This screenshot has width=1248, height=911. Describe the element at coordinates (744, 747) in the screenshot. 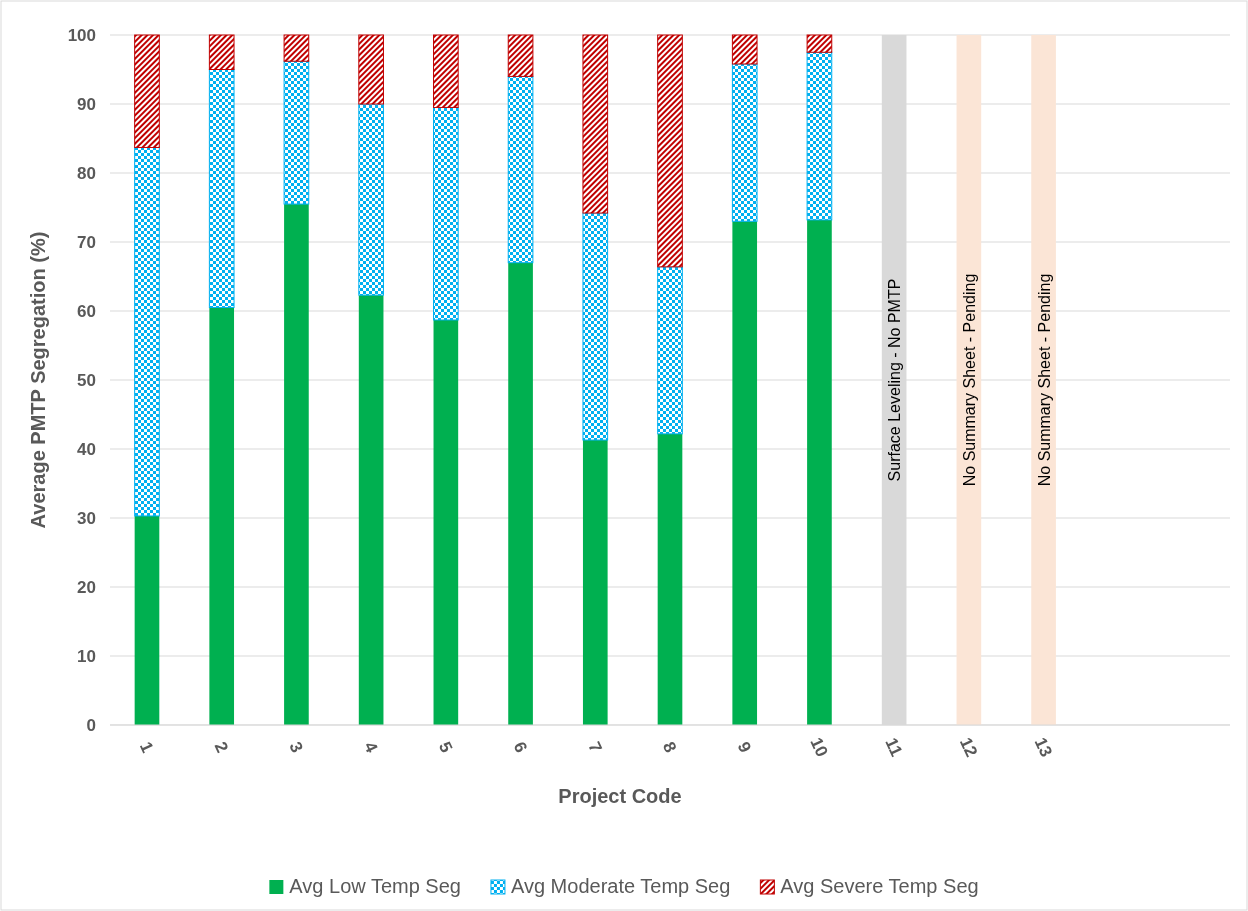

I see `x-tick-label: 9` at that location.